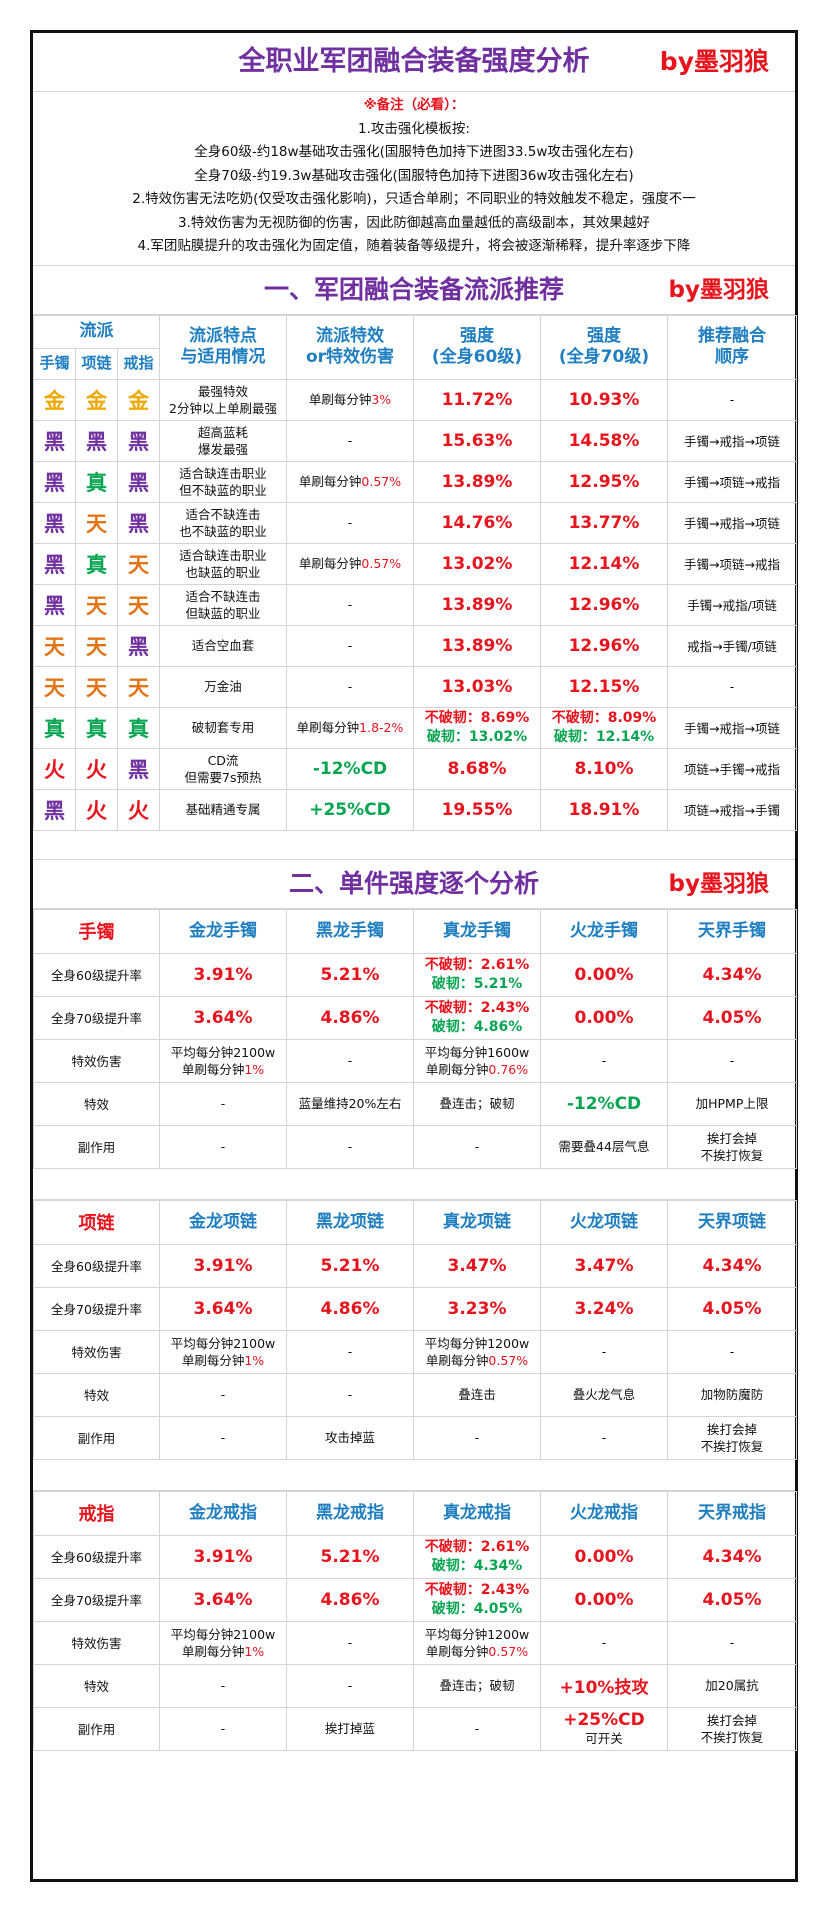  Describe the element at coordinates (213, 1360) in the screenshot. I see `damage-solo-label: 单刷每分钟` at that location.